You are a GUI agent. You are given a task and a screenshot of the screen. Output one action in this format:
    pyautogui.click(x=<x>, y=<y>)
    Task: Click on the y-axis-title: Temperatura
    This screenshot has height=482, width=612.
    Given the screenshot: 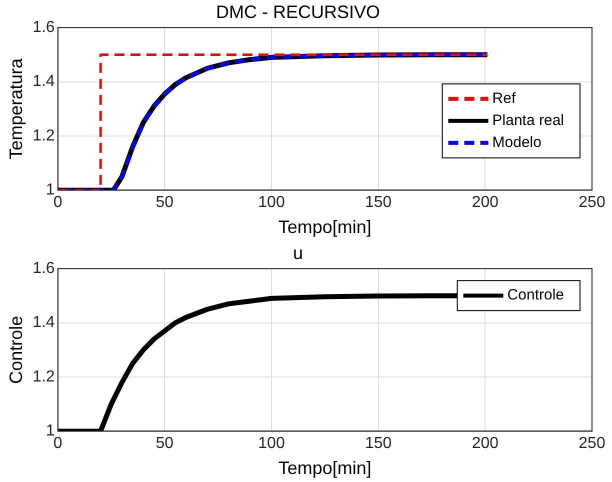 What is the action you would take?
    pyautogui.click(x=16, y=108)
    